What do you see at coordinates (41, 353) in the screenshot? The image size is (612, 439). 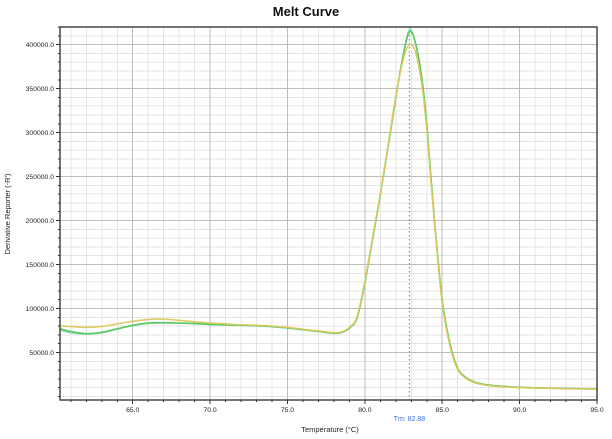 I see `svg-text: 50000.0` at bounding box center [41, 353].